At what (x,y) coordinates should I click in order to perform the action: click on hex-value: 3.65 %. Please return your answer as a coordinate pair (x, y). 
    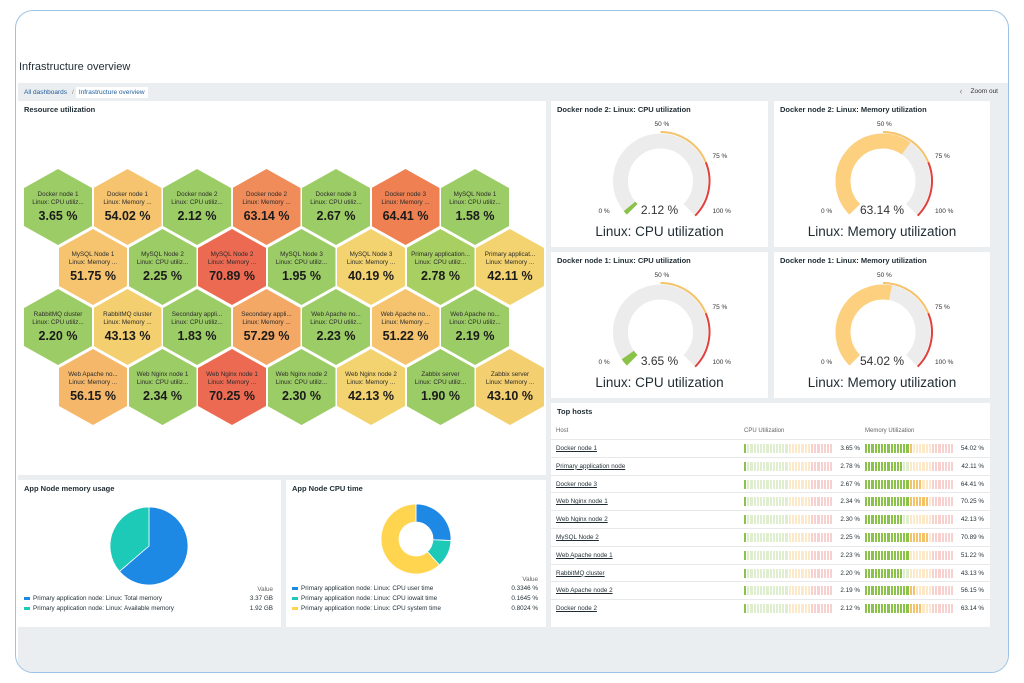
    Looking at the image, I should click on (58, 216).